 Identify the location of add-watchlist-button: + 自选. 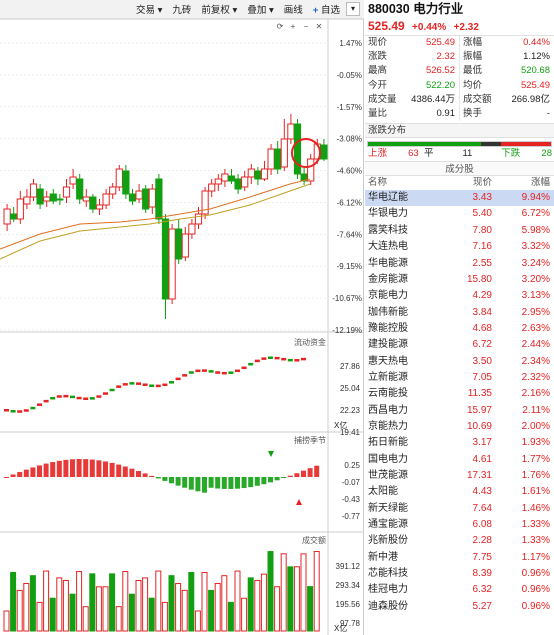
(326, 9).